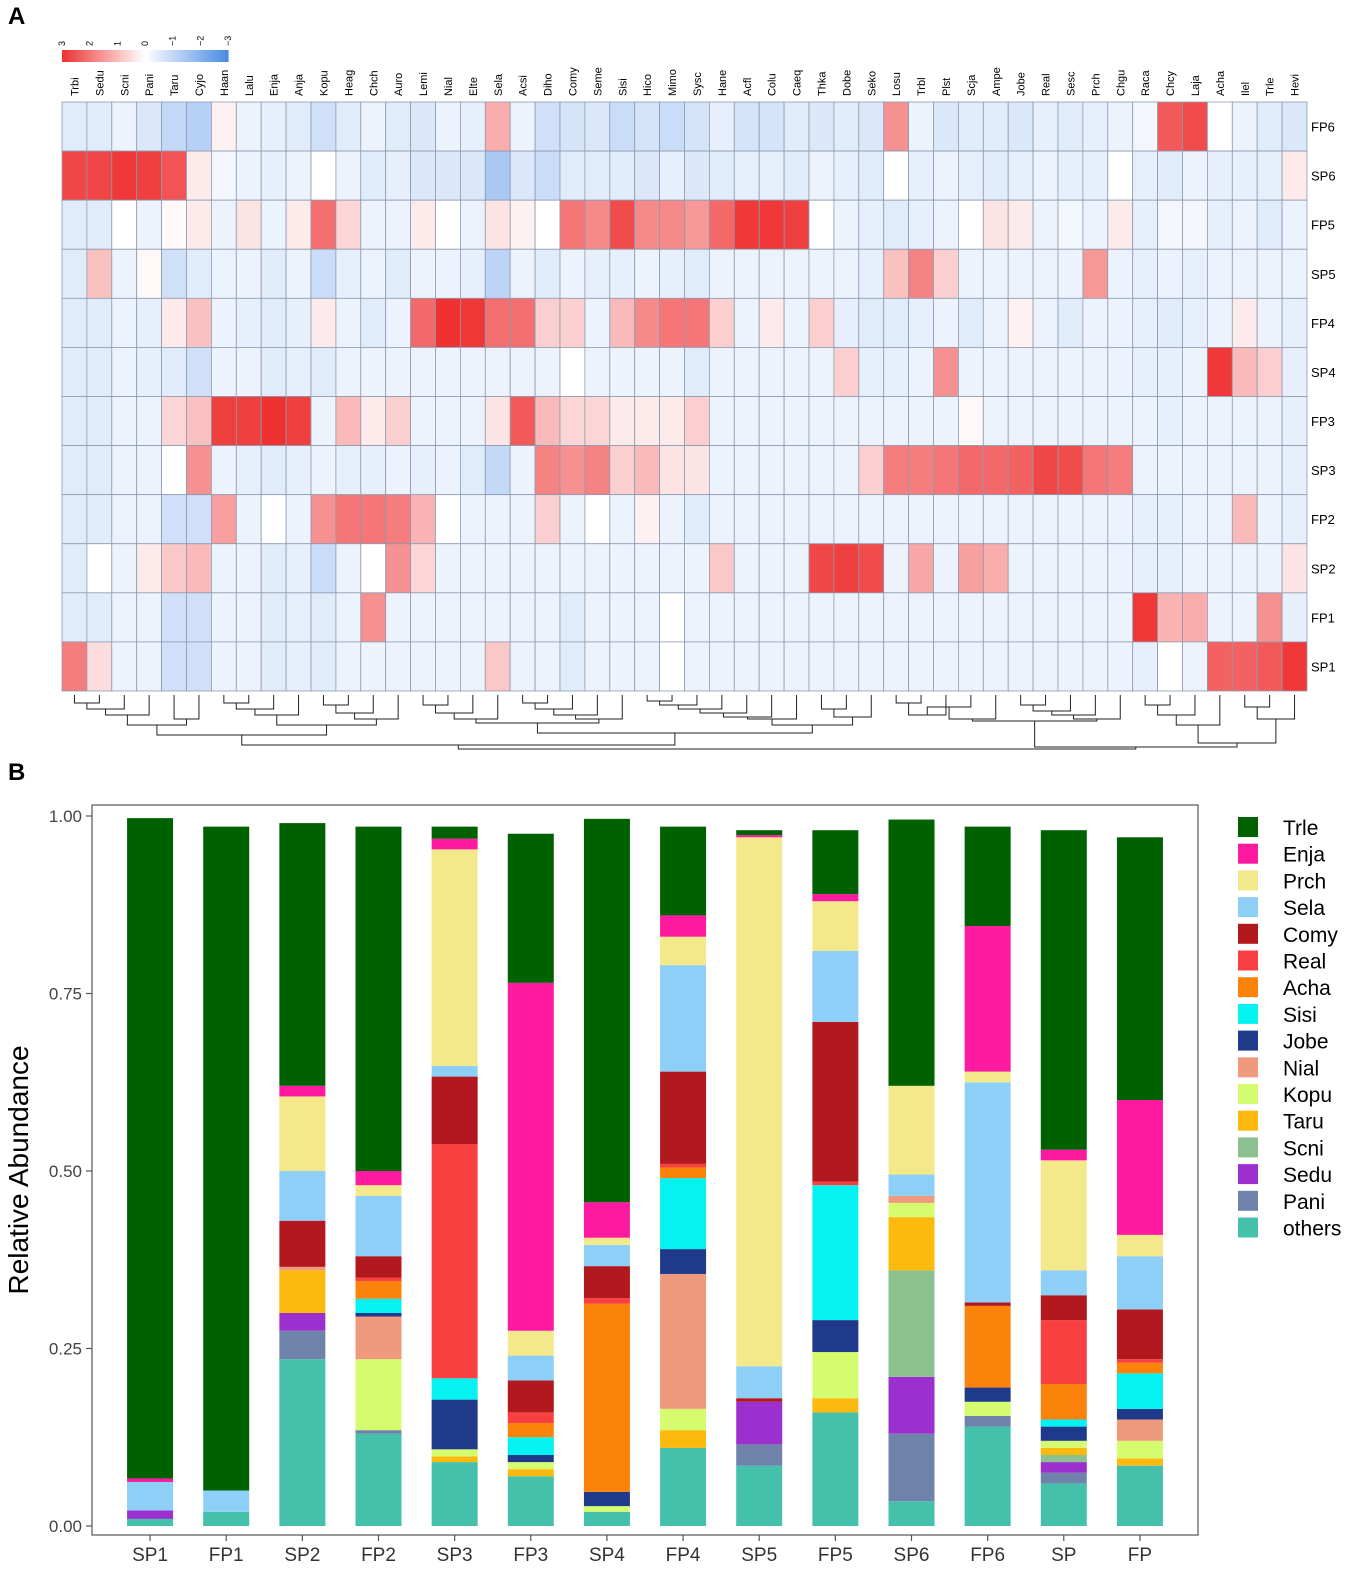 This screenshot has height=1578, width=1358. Describe the element at coordinates (911, 1467) in the screenshot. I see `bar-segment-pani` at that location.